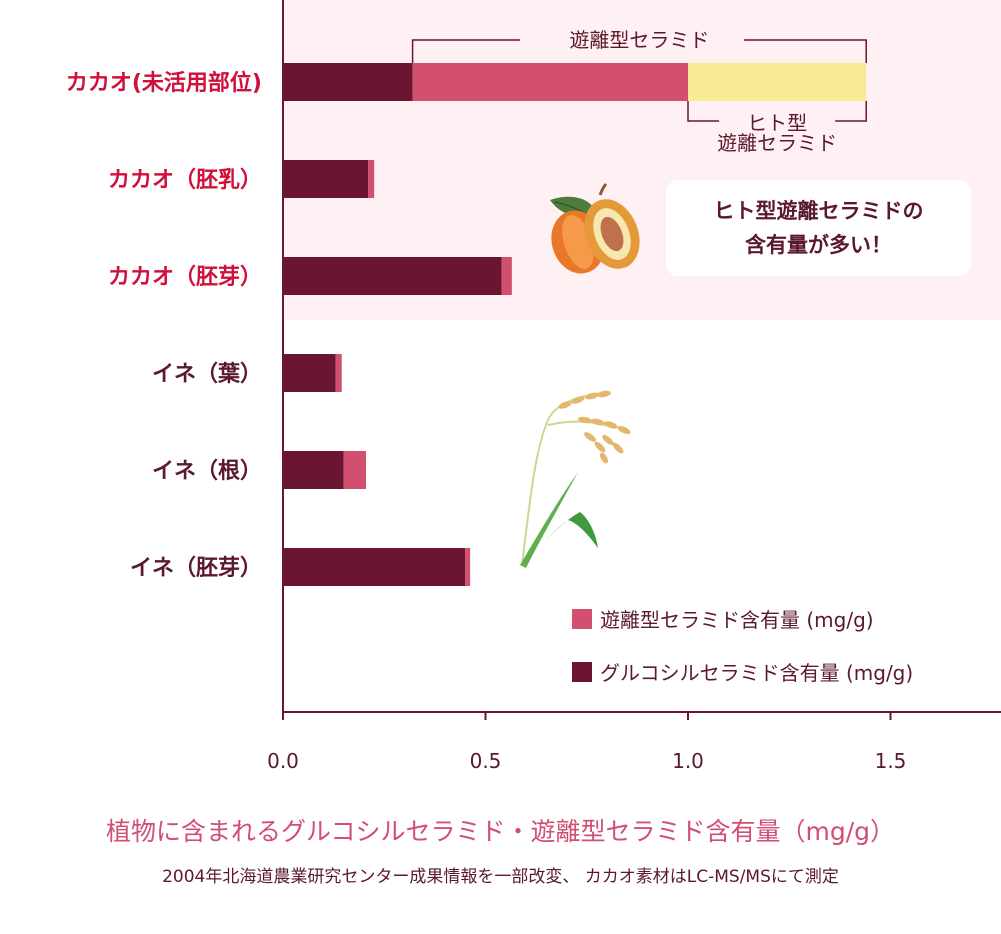 Image resolution: width=1001 pixels, height=934 pixels. Describe the element at coordinates (595, 228) in the screenshot. I see `cacao-pod-icon` at that location.